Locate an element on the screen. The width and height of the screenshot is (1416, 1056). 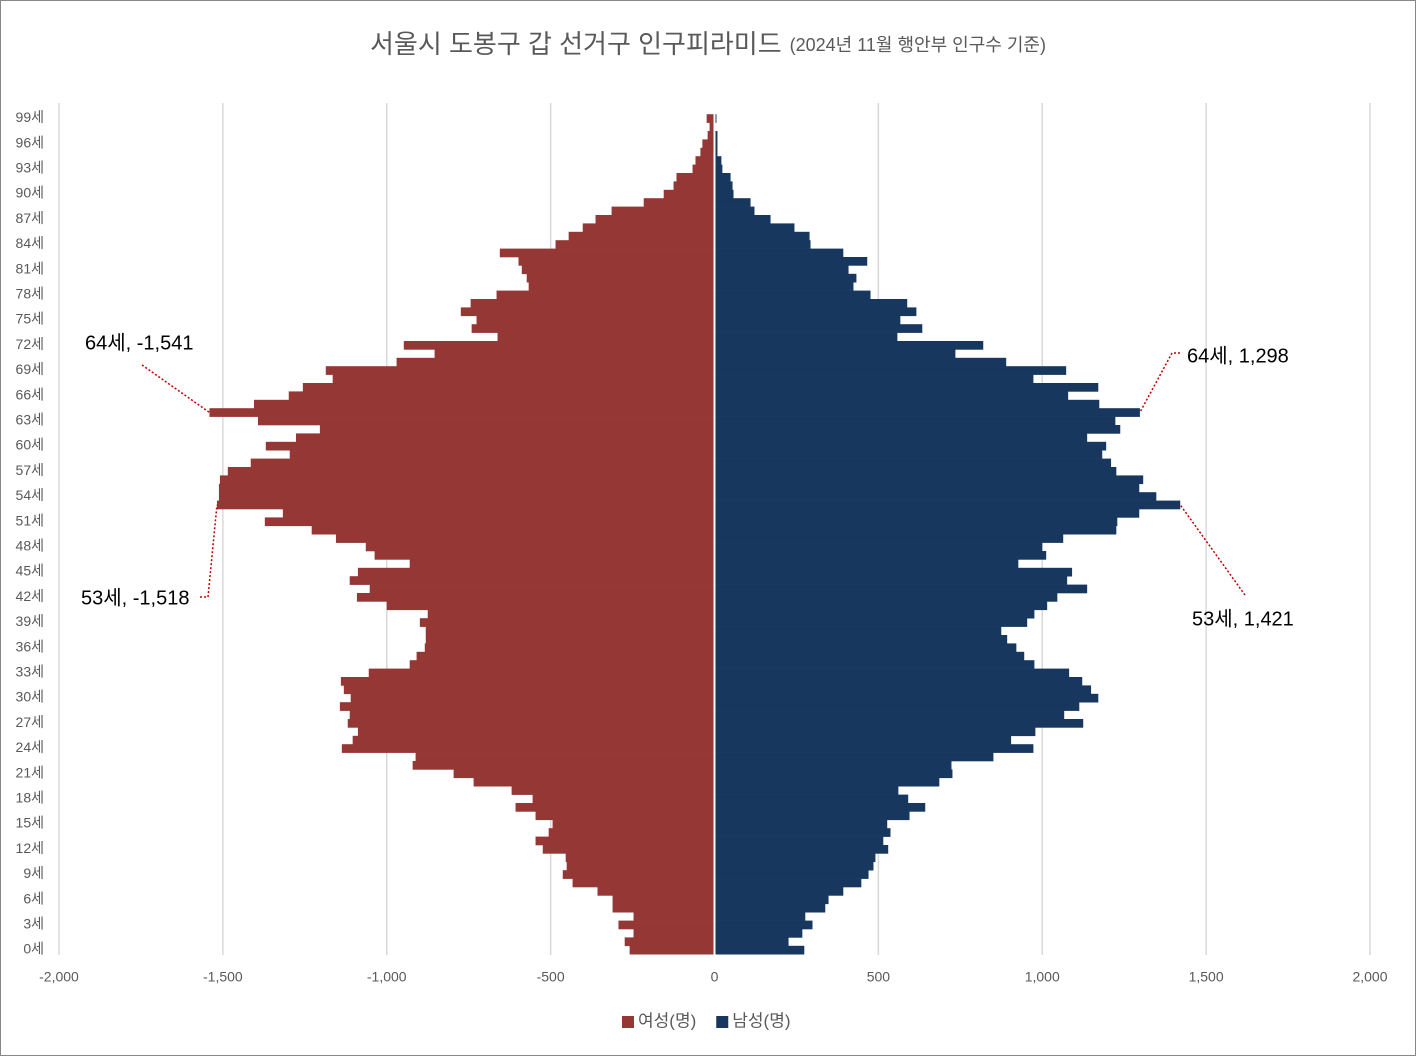
annotation: 64세, 1,298 is located at coordinates (1238, 355).